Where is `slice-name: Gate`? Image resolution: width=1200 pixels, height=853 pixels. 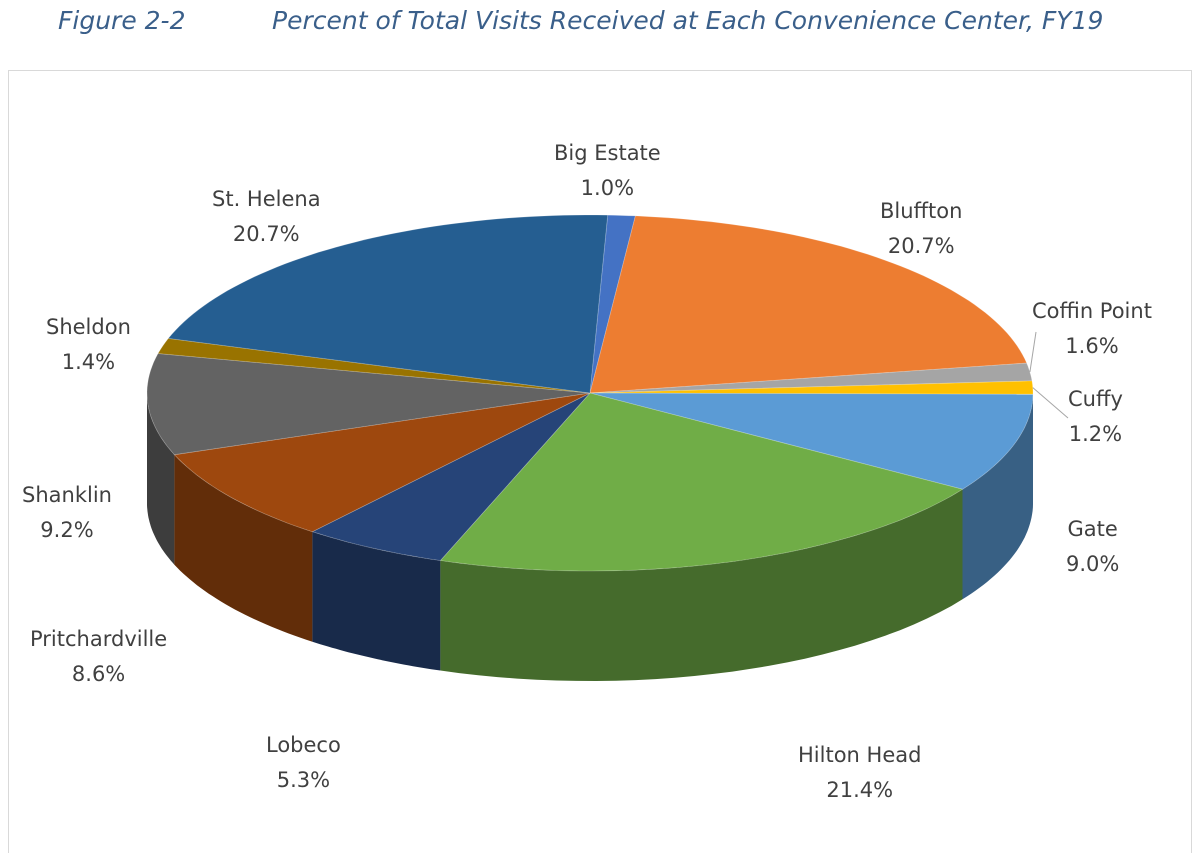
slice-name: Gate is located at coordinates (1092, 529).